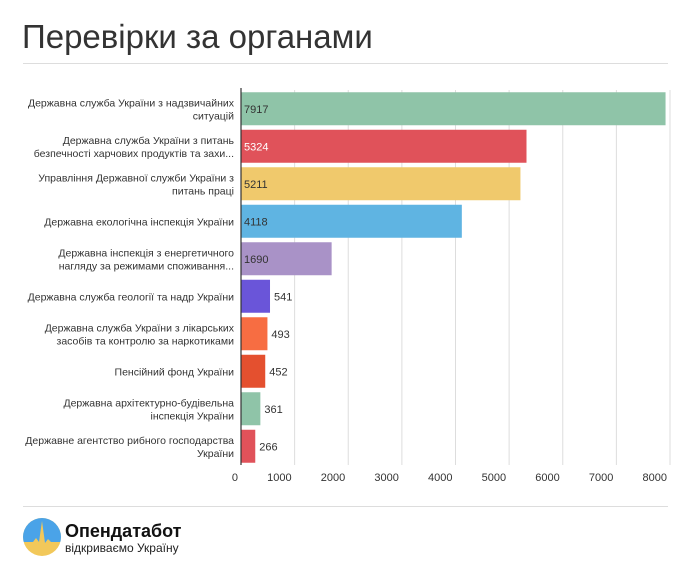 The image size is (690, 570). Describe the element at coordinates (278, 372) in the screenshot. I see `data-label: 452` at that location.